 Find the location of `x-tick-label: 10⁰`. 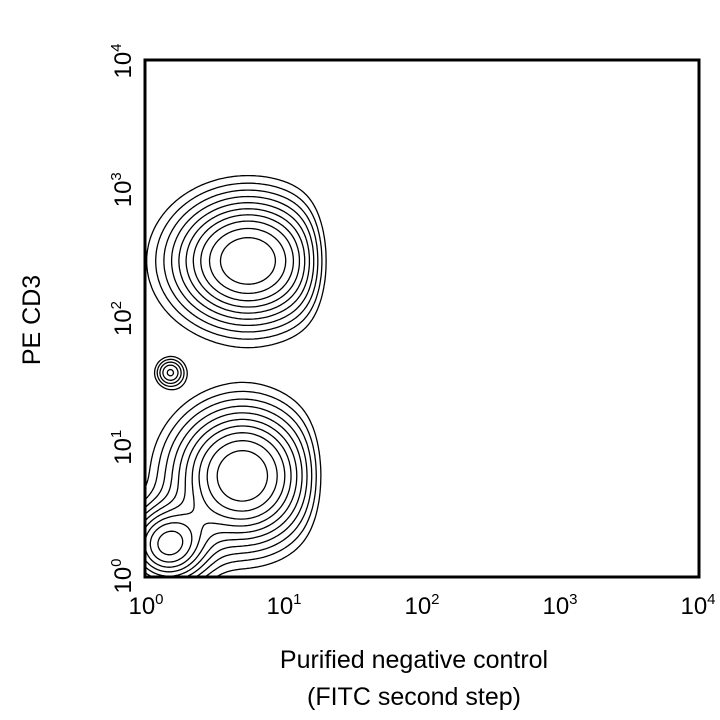

x-tick-label: 10⁰ is located at coordinates (145, 605).